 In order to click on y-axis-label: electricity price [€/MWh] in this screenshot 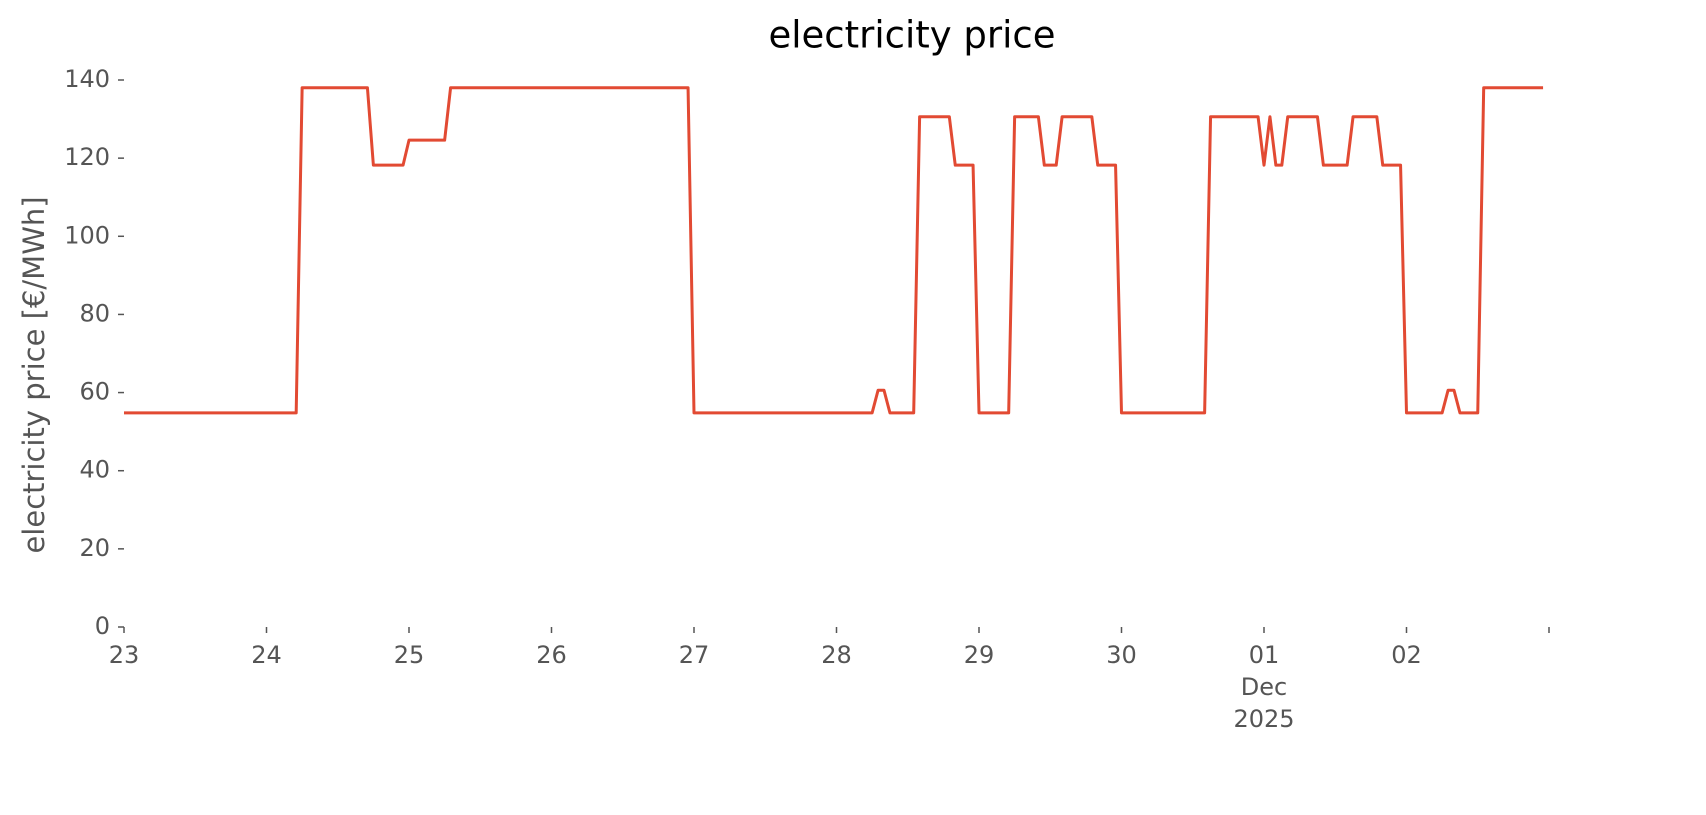, I will do `click(34, 374)`.